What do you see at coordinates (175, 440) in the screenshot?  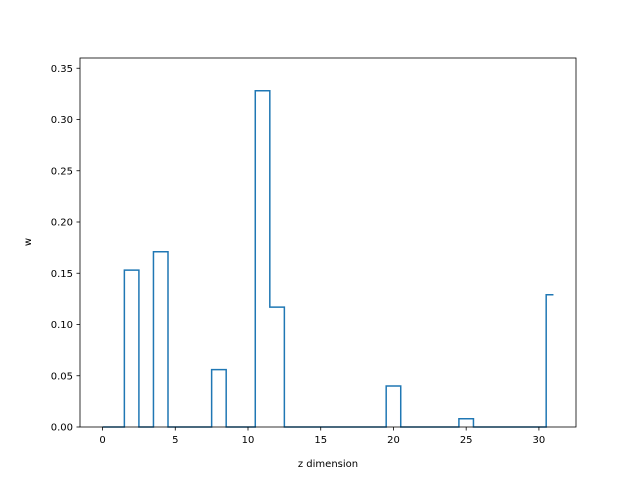 I see `x-tick-label: 5` at bounding box center [175, 440].